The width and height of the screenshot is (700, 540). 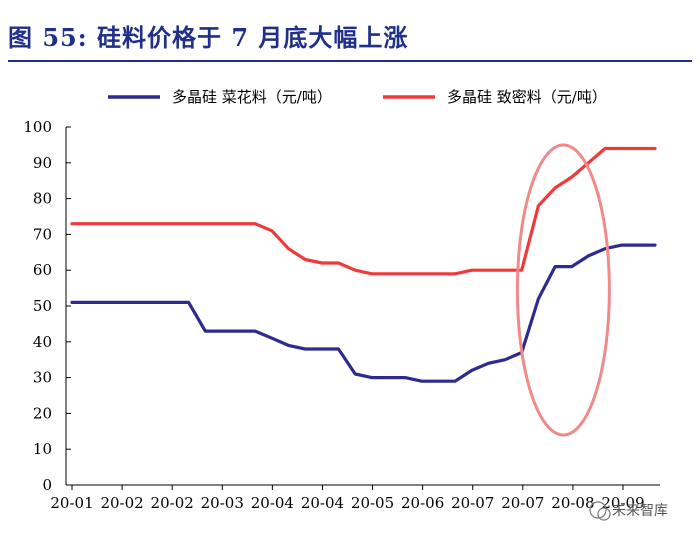 What do you see at coordinates (350, 61) in the screenshot?
I see `title-underline` at bounding box center [350, 61].